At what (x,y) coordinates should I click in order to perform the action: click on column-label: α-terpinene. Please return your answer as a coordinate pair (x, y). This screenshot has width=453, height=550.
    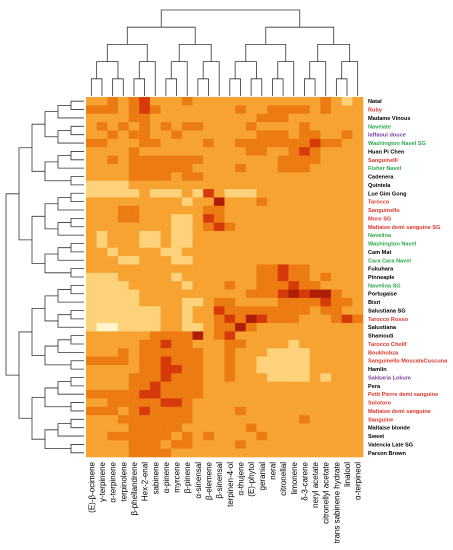
    Looking at the image, I should click on (113, 481).